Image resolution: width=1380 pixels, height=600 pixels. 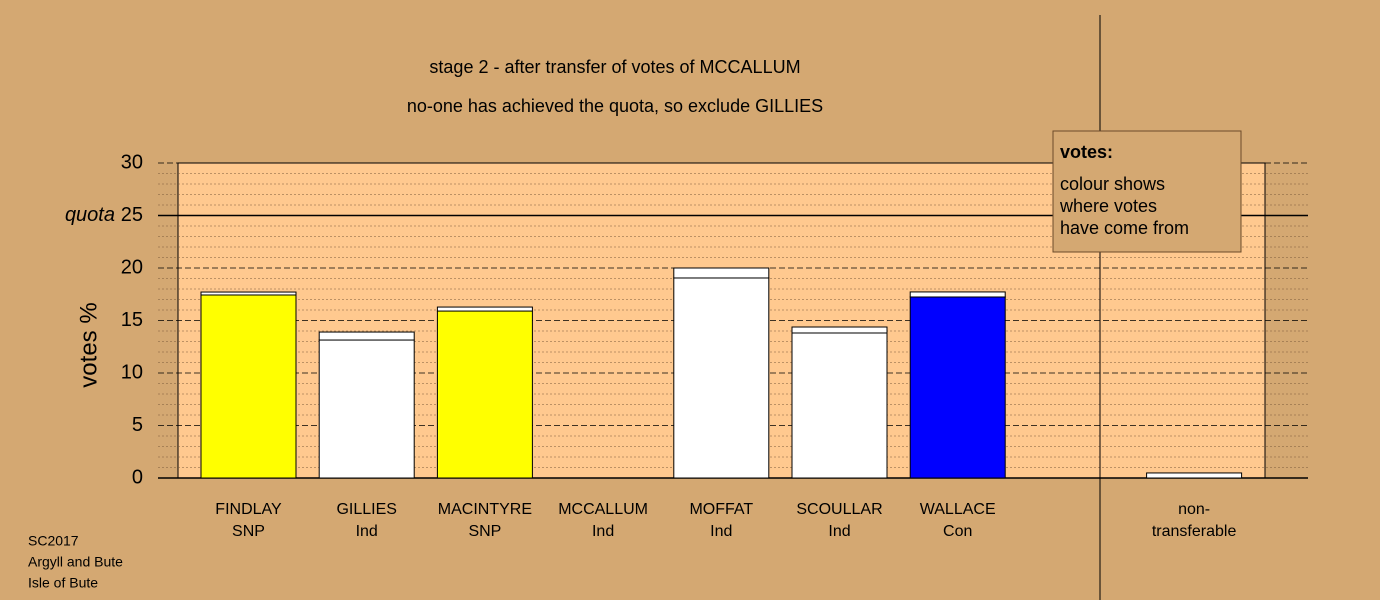 What do you see at coordinates (1124, 228) in the screenshot?
I see `legend-line: have come from` at bounding box center [1124, 228].